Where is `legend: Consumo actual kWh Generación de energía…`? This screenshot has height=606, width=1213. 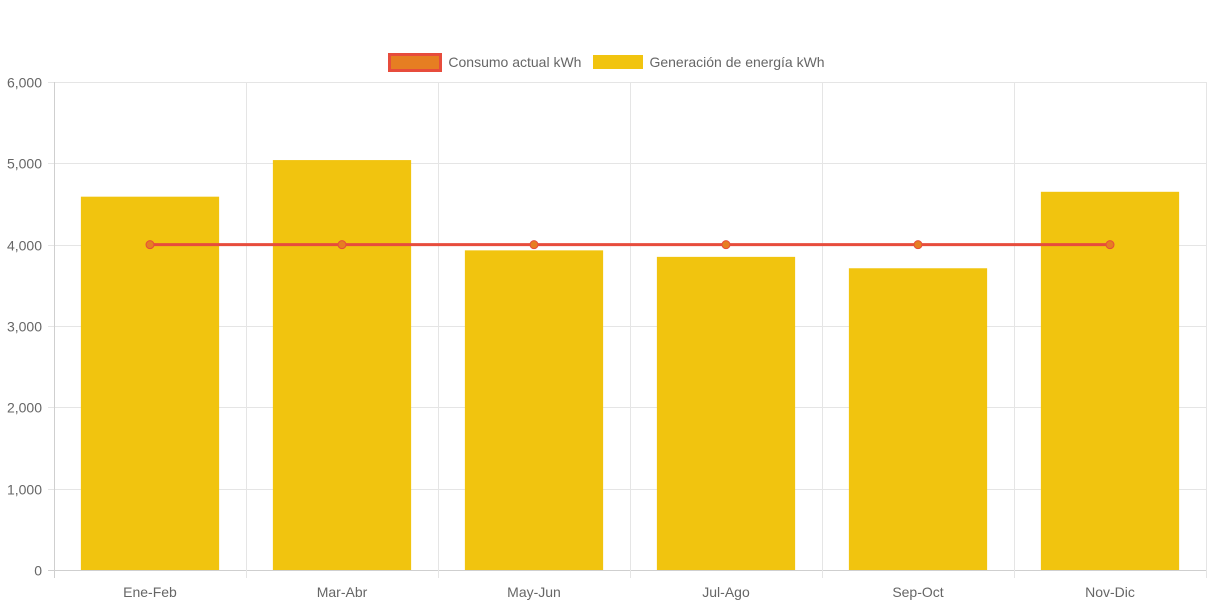
legend: Consumo actual kWh Generación de energía… is located at coordinates (606, 62).